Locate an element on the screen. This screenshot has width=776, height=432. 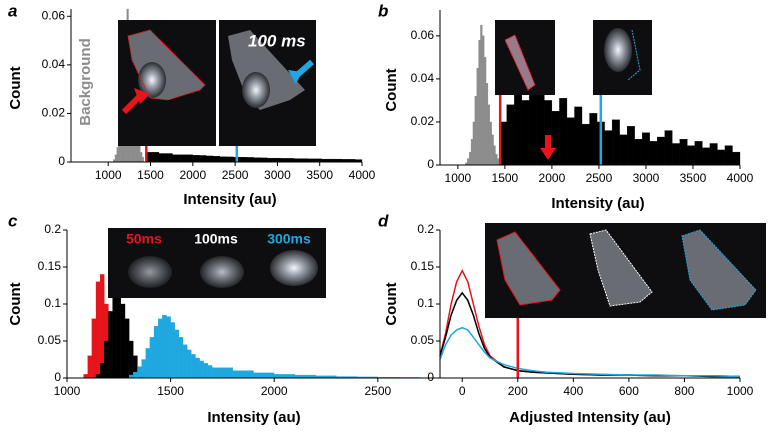
x-tick-label: 4000 is located at coordinates (740, 178).